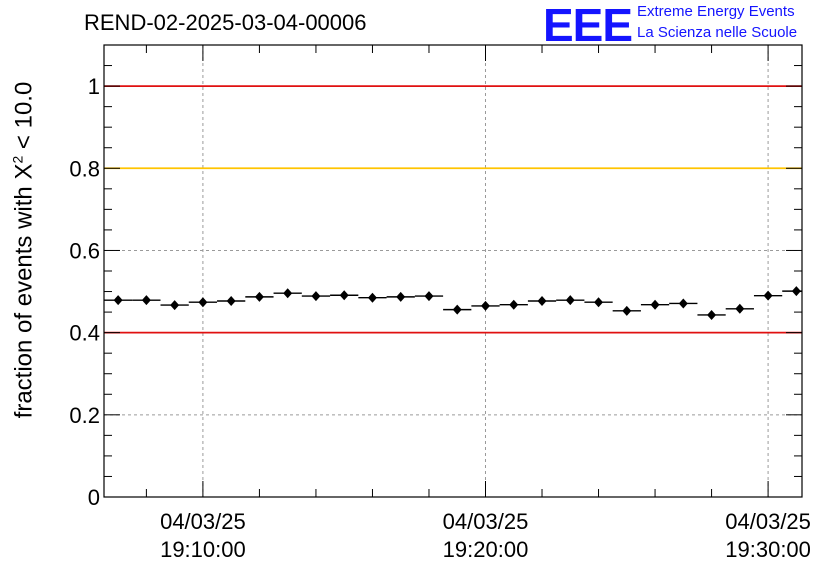 The image size is (836, 572). I want to click on x-tick-label-time: 19:20:00, so click(486, 549).